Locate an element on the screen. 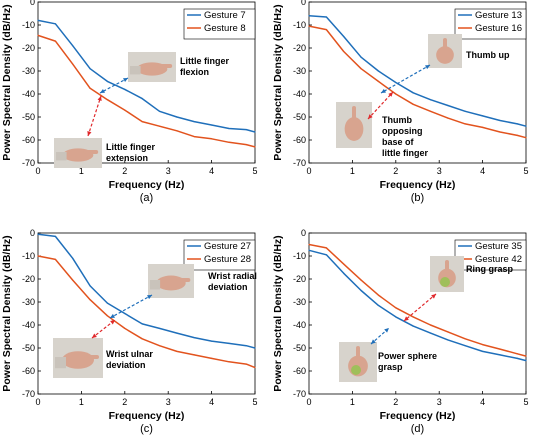 The height and width of the screenshot is (444, 550). finger-shape is located at coordinates (183, 280).